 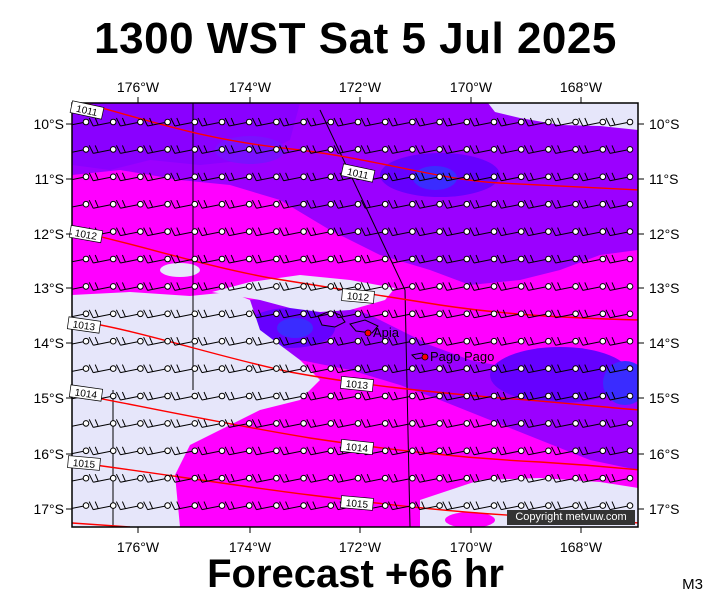 I want to click on lon-label: 176°W, so click(x=138, y=547).